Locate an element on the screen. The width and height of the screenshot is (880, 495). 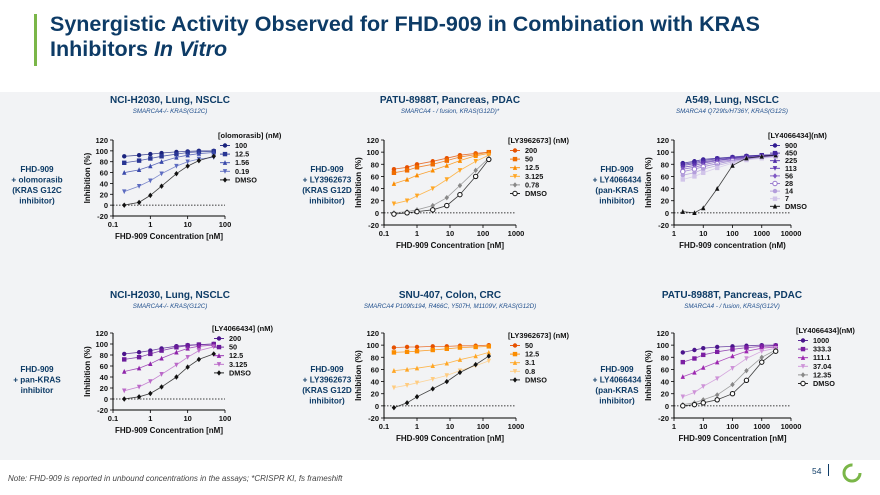
legend-label: 3.125 is located at coordinates (534, 176).